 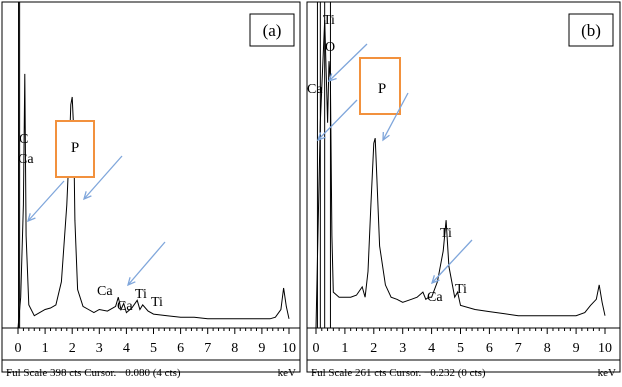 I want to click on panel-label: (a), so click(x=272, y=30).